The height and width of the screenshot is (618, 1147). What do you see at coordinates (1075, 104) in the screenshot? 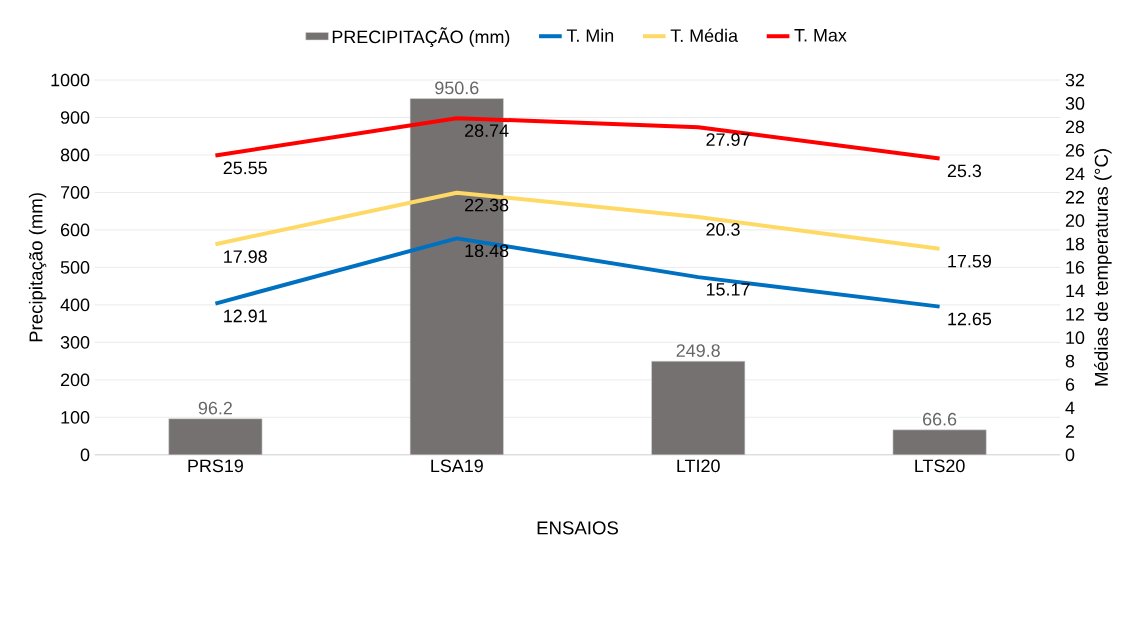
I see `y2-tick-label: 30` at bounding box center [1075, 104].